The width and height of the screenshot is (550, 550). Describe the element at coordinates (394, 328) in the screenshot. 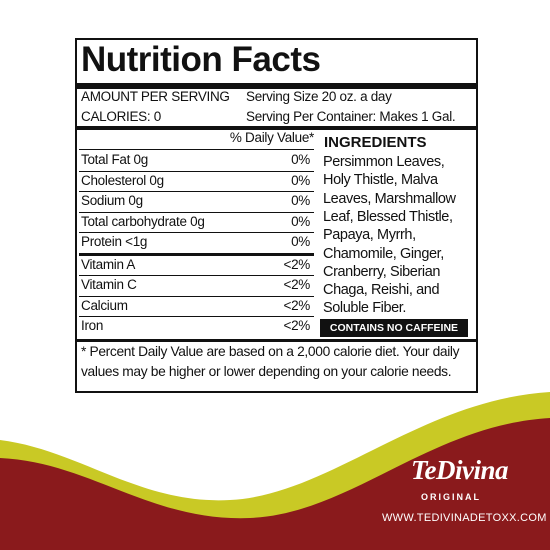

I see `caffeine-note: CONTAINS NO CAFFEINE` at that location.